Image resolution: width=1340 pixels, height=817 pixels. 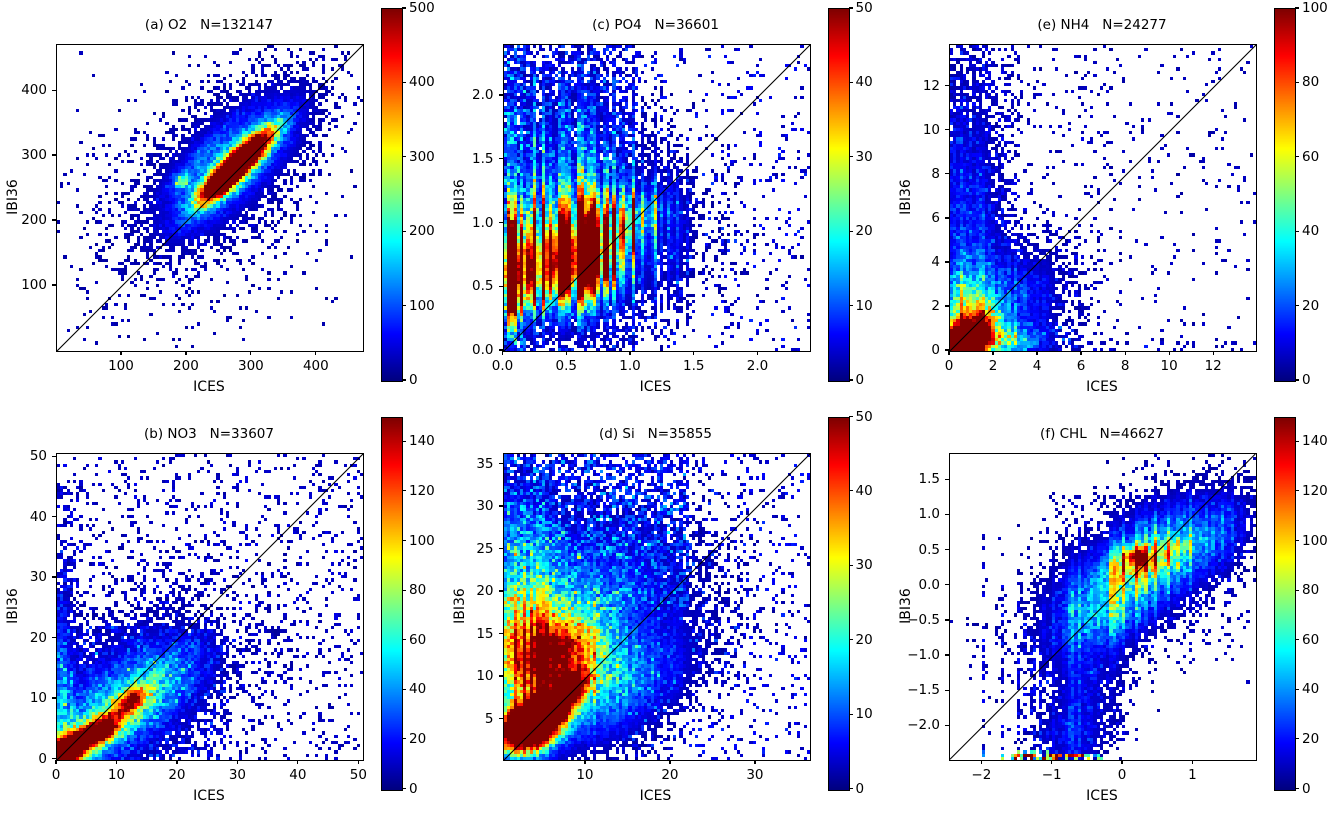 What do you see at coordinates (42, 758) in the screenshot?
I see `y-tick-label: 0` at bounding box center [42, 758].